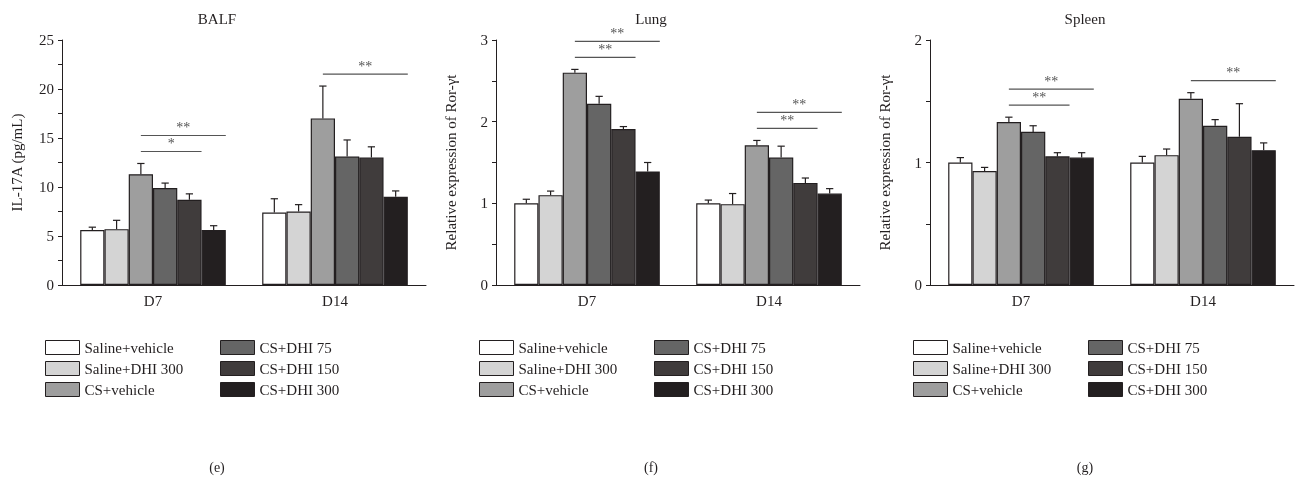 This screenshot has height=496, width=1303. I want to click on y-axis-title: IL-17A (pg/mL), so click(17, 162).